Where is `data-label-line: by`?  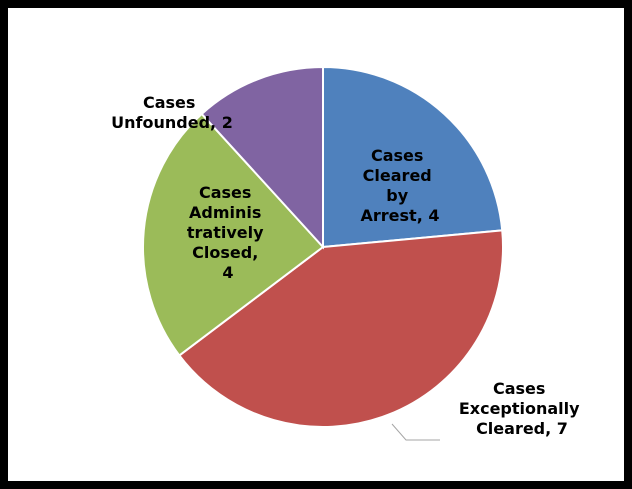 data-label-line: by is located at coordinates (399, 195).